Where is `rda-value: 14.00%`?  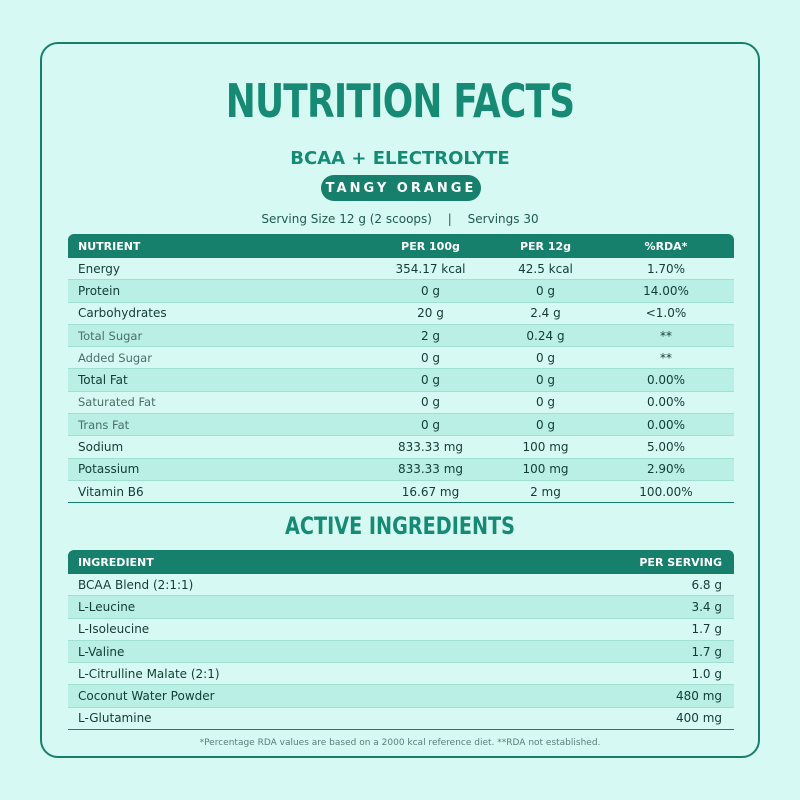 rda-value: 14.00% is located at coordinates (666, 290).